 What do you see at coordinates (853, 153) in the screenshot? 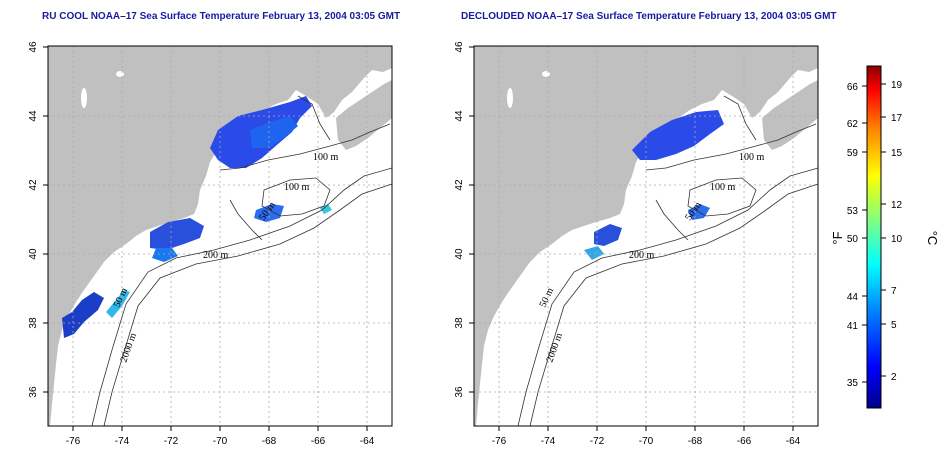
I see `fahrenheit-tick-label: 59` at bounding box center [853, 153].